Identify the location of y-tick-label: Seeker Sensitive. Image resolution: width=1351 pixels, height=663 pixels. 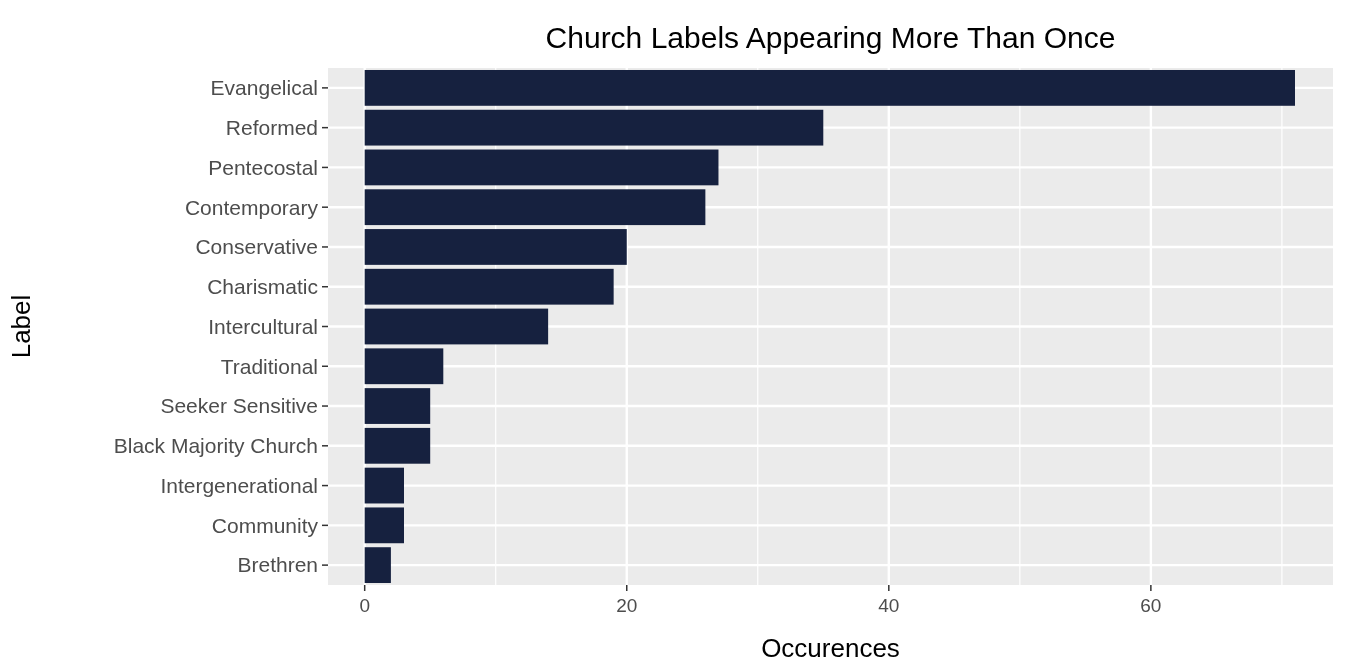
(239, 406).